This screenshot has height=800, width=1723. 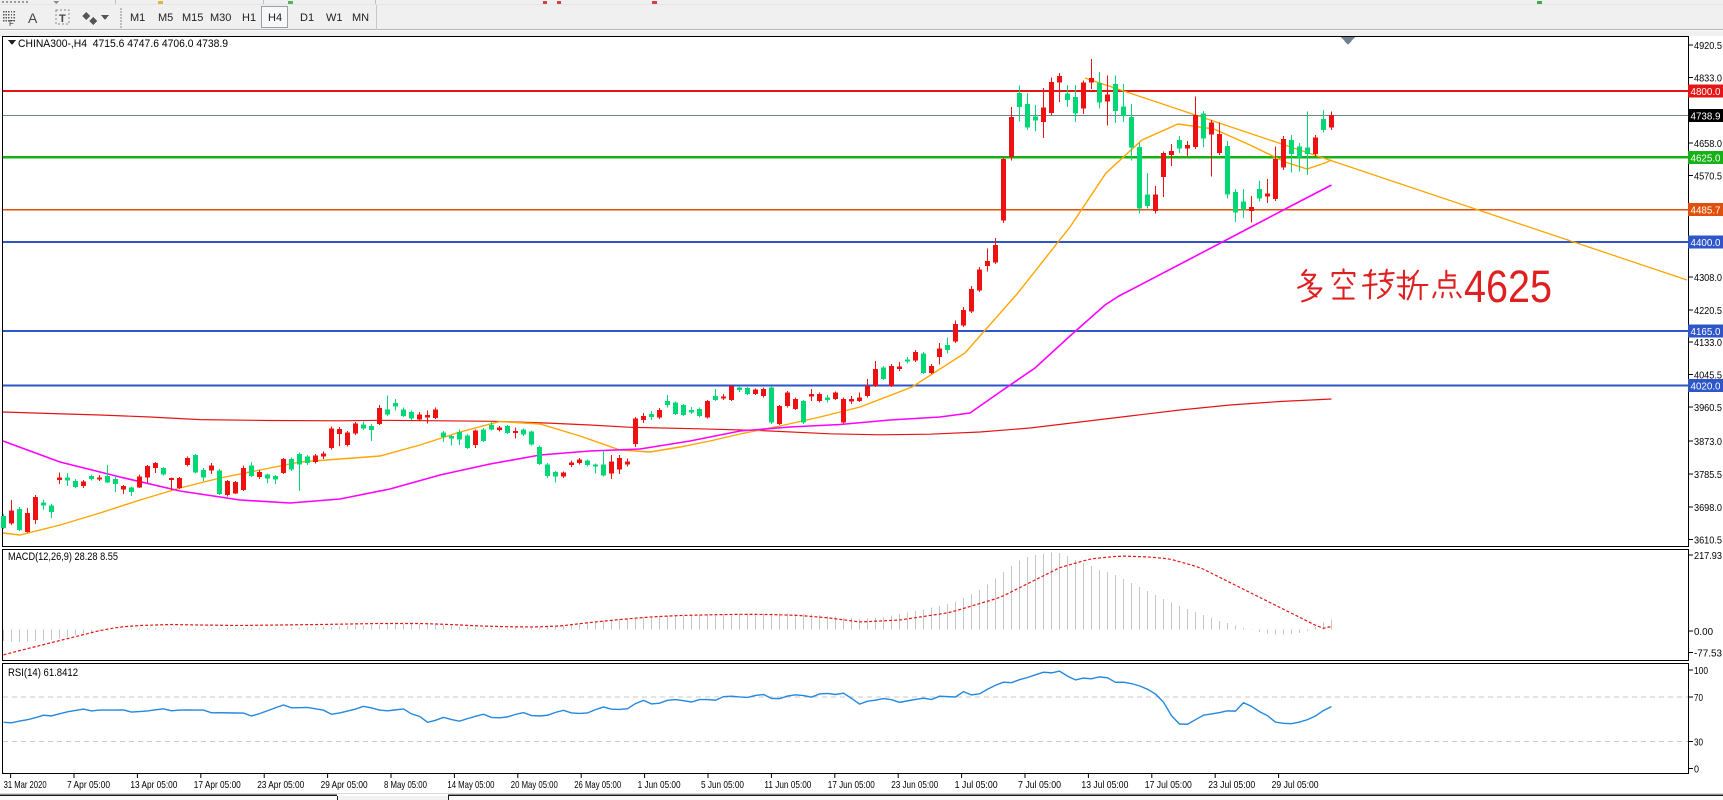 I want to click on svg-text: 4738.9, so click(x=1706, y=117).